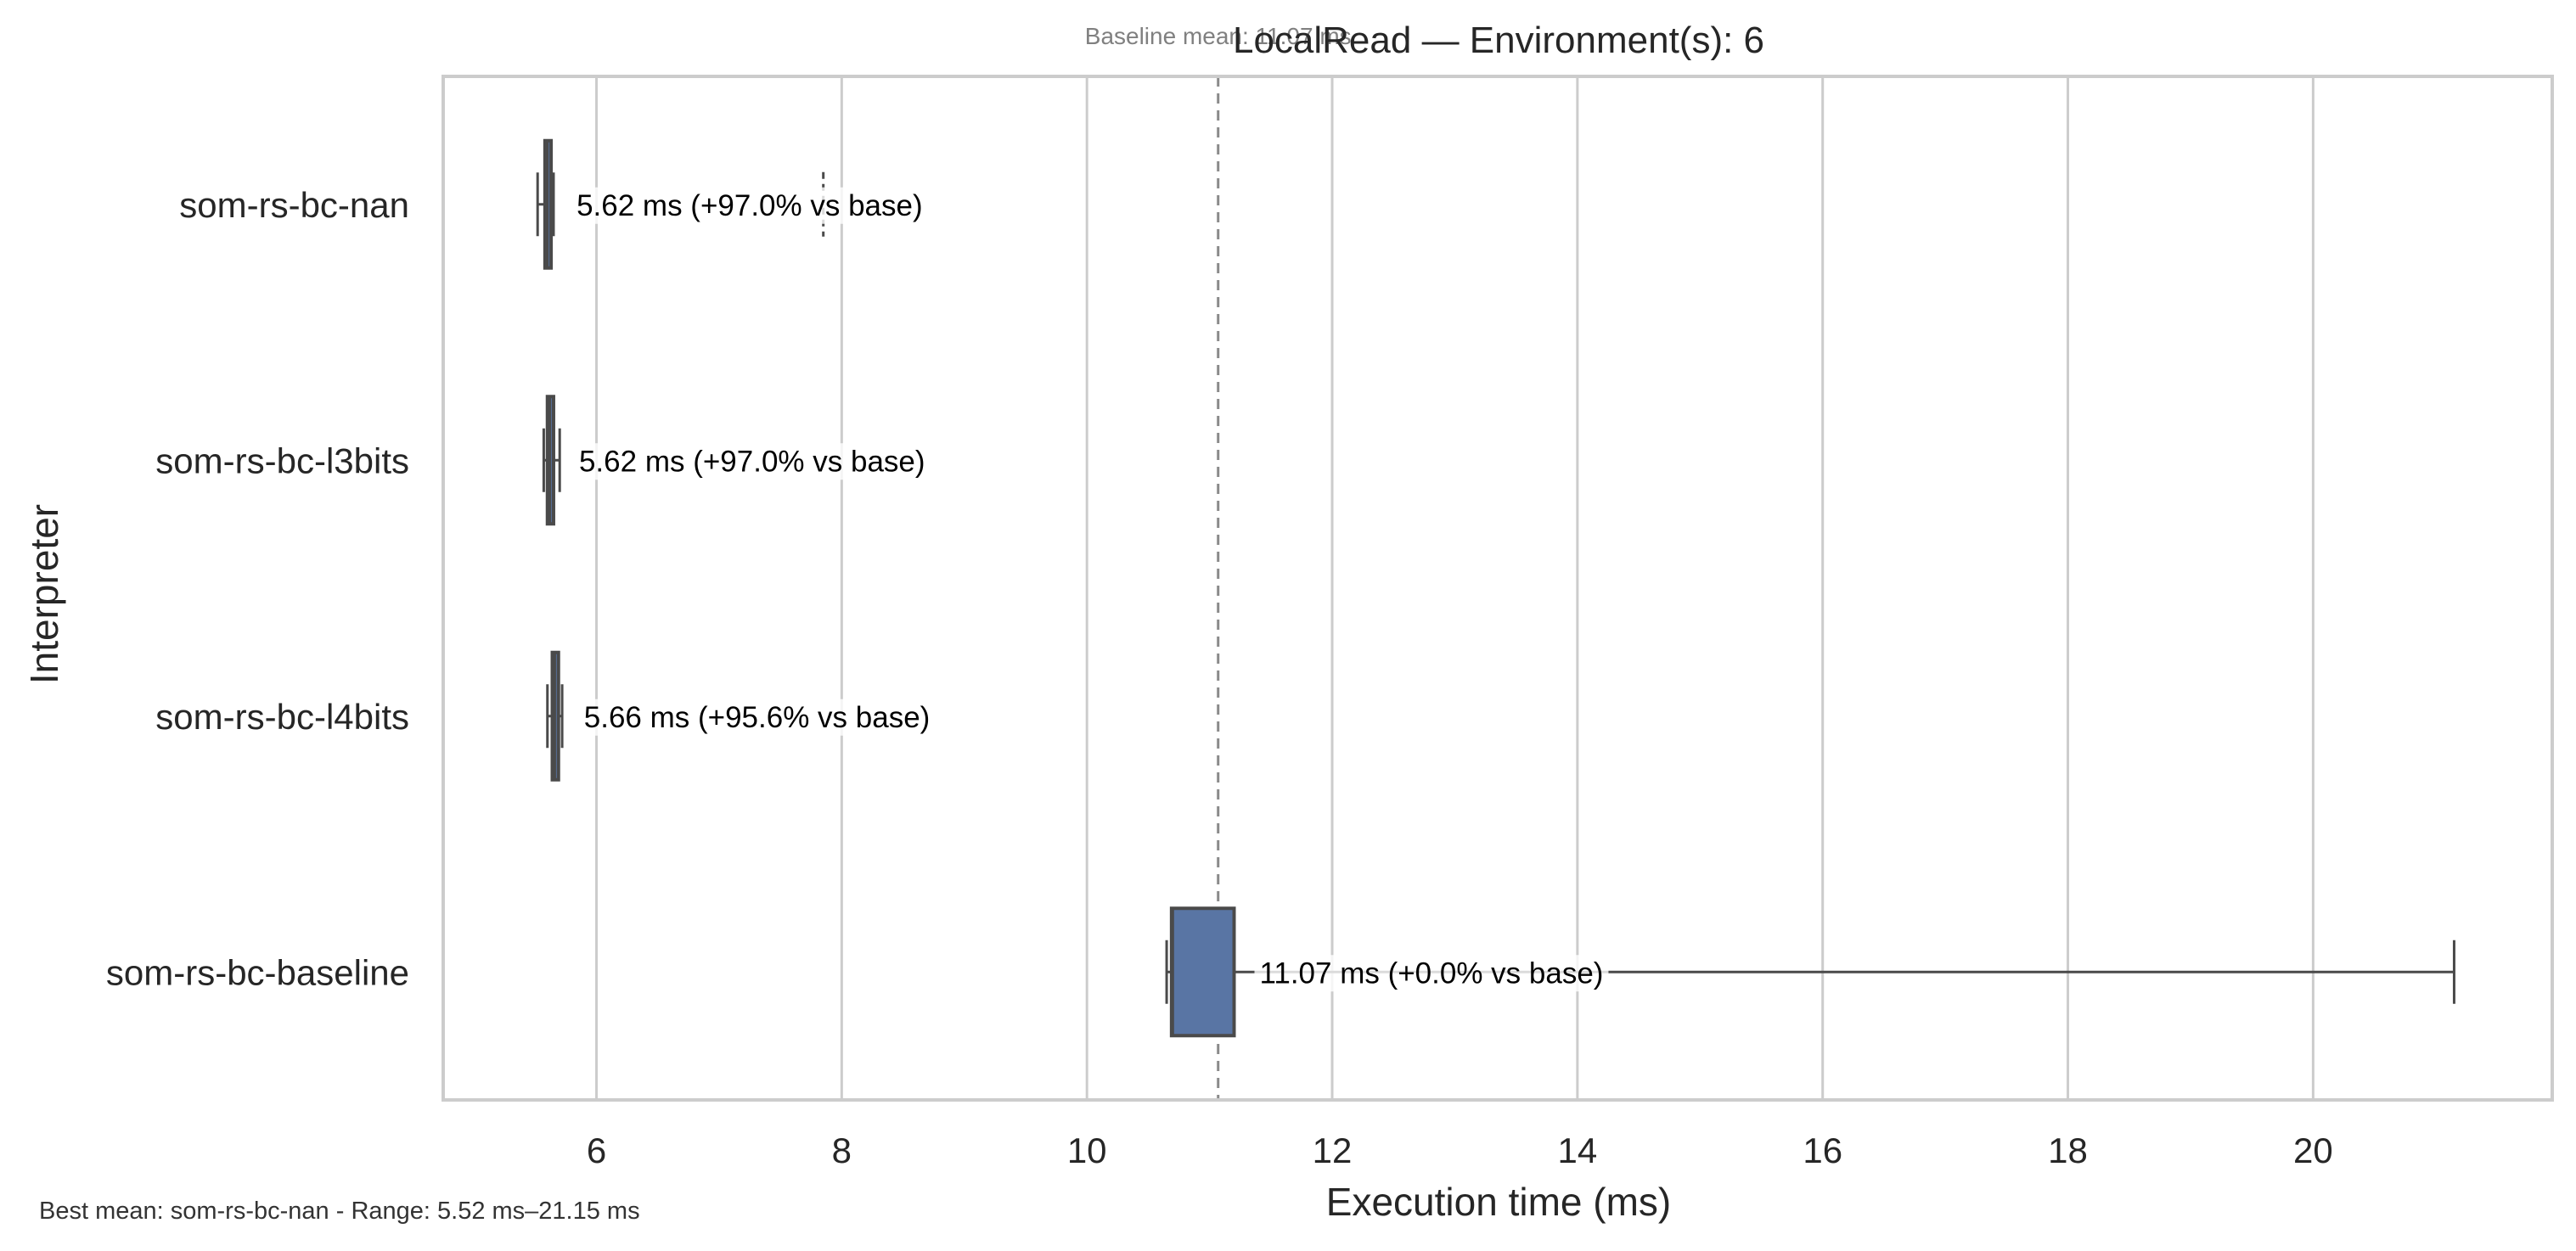 The width and height of the screenshot is (2576, 1251). What do you see at coordinates (1460, 1150) in the screenshot?
I see `x-tick-layer: 6 8 10 12 14 16 18 20` at bounding box center [1460, 1150].